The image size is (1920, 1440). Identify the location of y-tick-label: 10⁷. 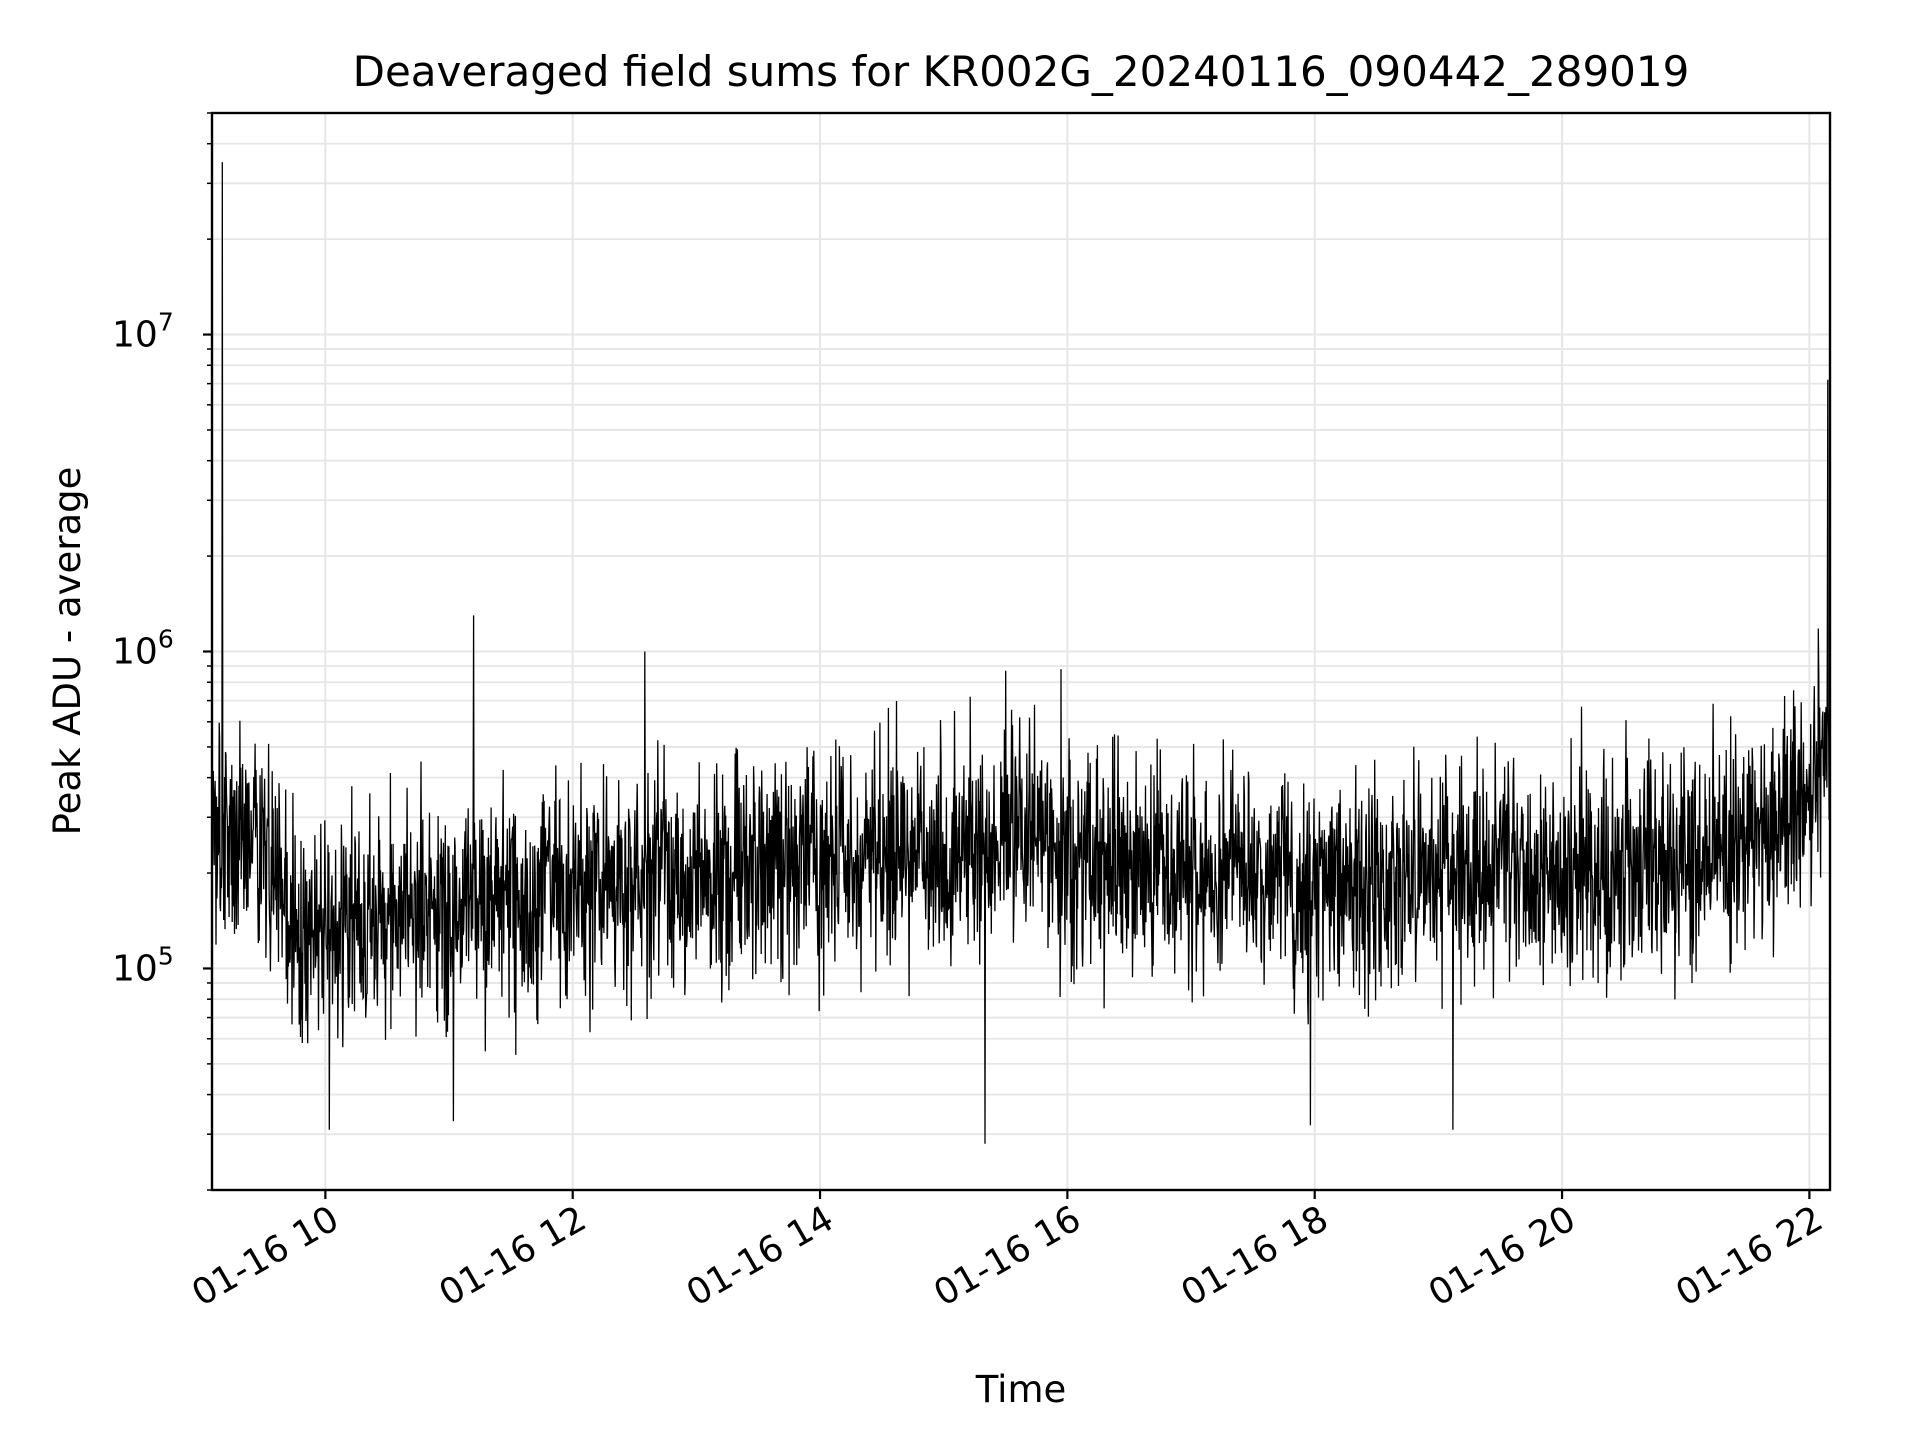
(143, 332).